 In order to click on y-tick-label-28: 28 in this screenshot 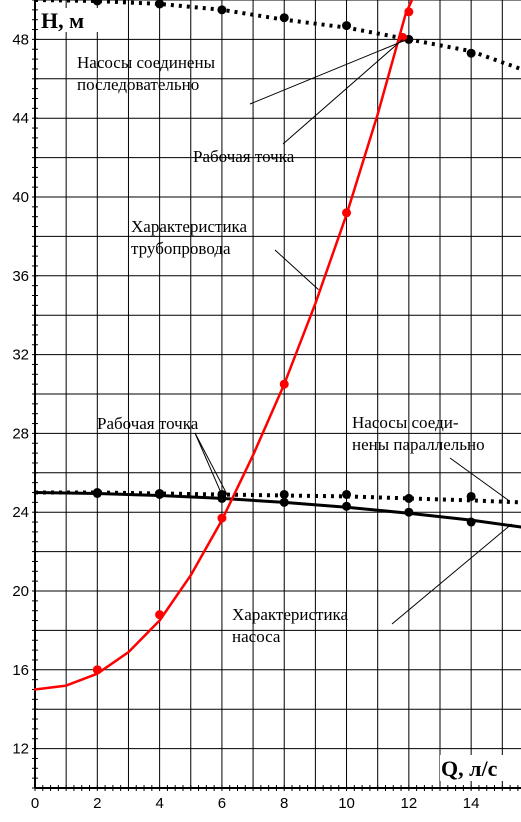, I will do `click(20, 433)`.